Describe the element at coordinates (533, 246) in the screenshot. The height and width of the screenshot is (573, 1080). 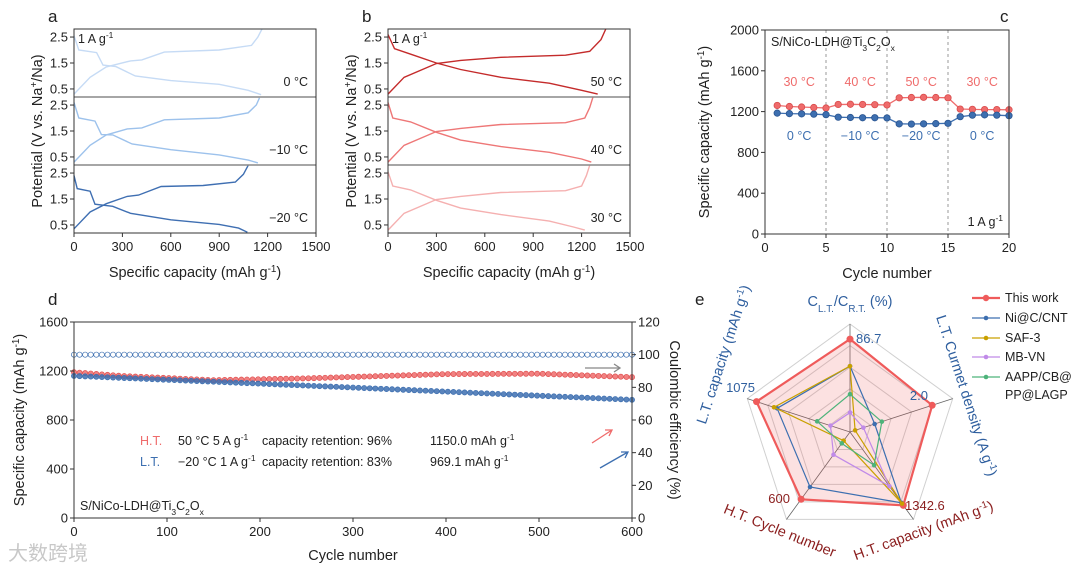
I see `x-tick-label: 900` at that location.